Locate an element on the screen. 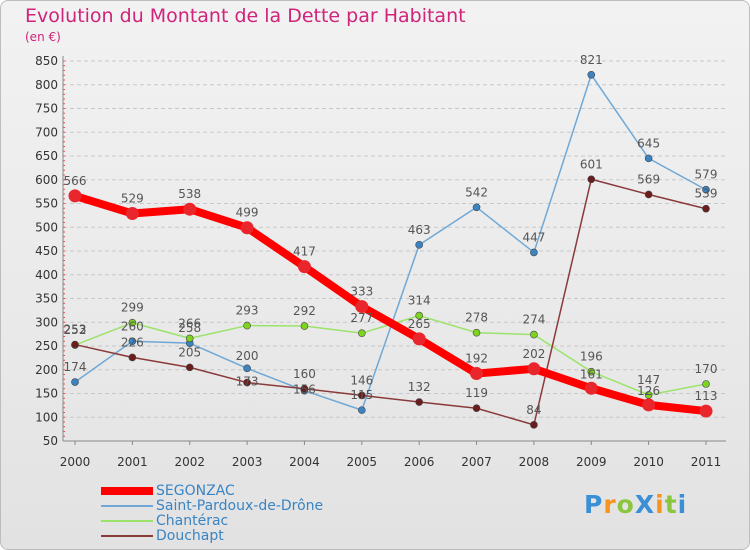 The image size is (750, 550). x-tick-label: 2003 is located at coordinates (247, 462).